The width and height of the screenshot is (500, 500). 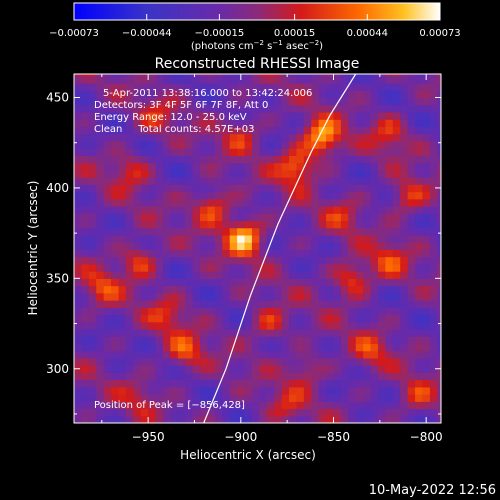 What do you see at coordinates (277, 43) in the screenshot?
I see `unit-exponent: −1` at bounding box center [277, 43].